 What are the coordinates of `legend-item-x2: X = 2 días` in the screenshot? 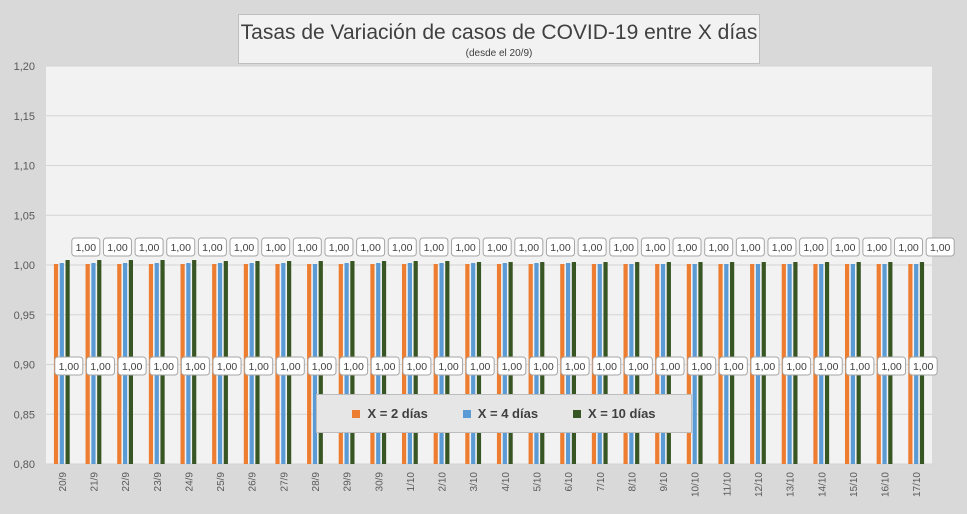 It's located at (390, 413).